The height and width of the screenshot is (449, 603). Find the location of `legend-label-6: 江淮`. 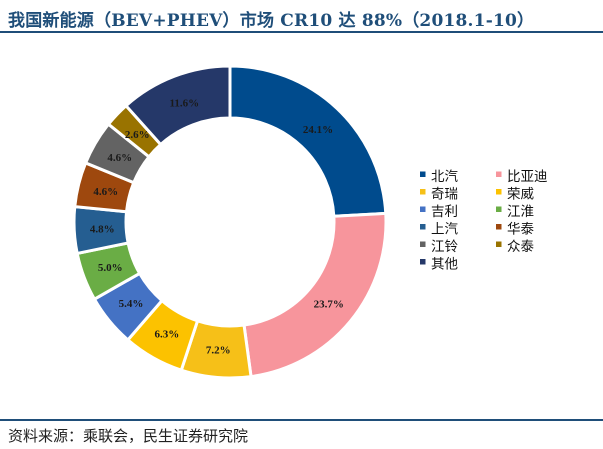

legend-label-6: 江淮 is located at coordinates (520, 212).